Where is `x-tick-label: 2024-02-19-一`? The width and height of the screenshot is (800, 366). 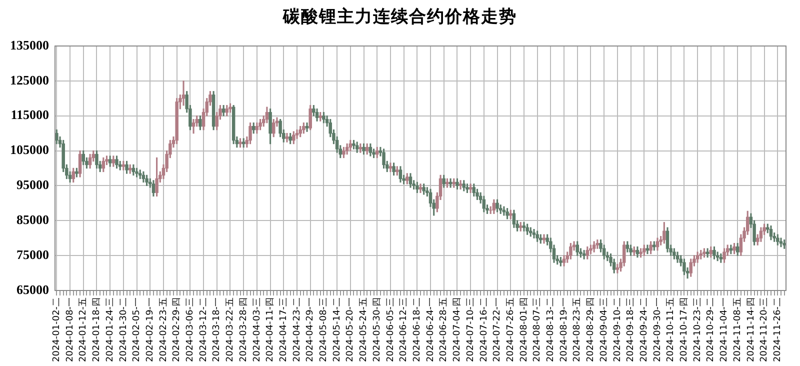
x-tick-label: 2024-02-19-一 is located at coordinates (150, 329).